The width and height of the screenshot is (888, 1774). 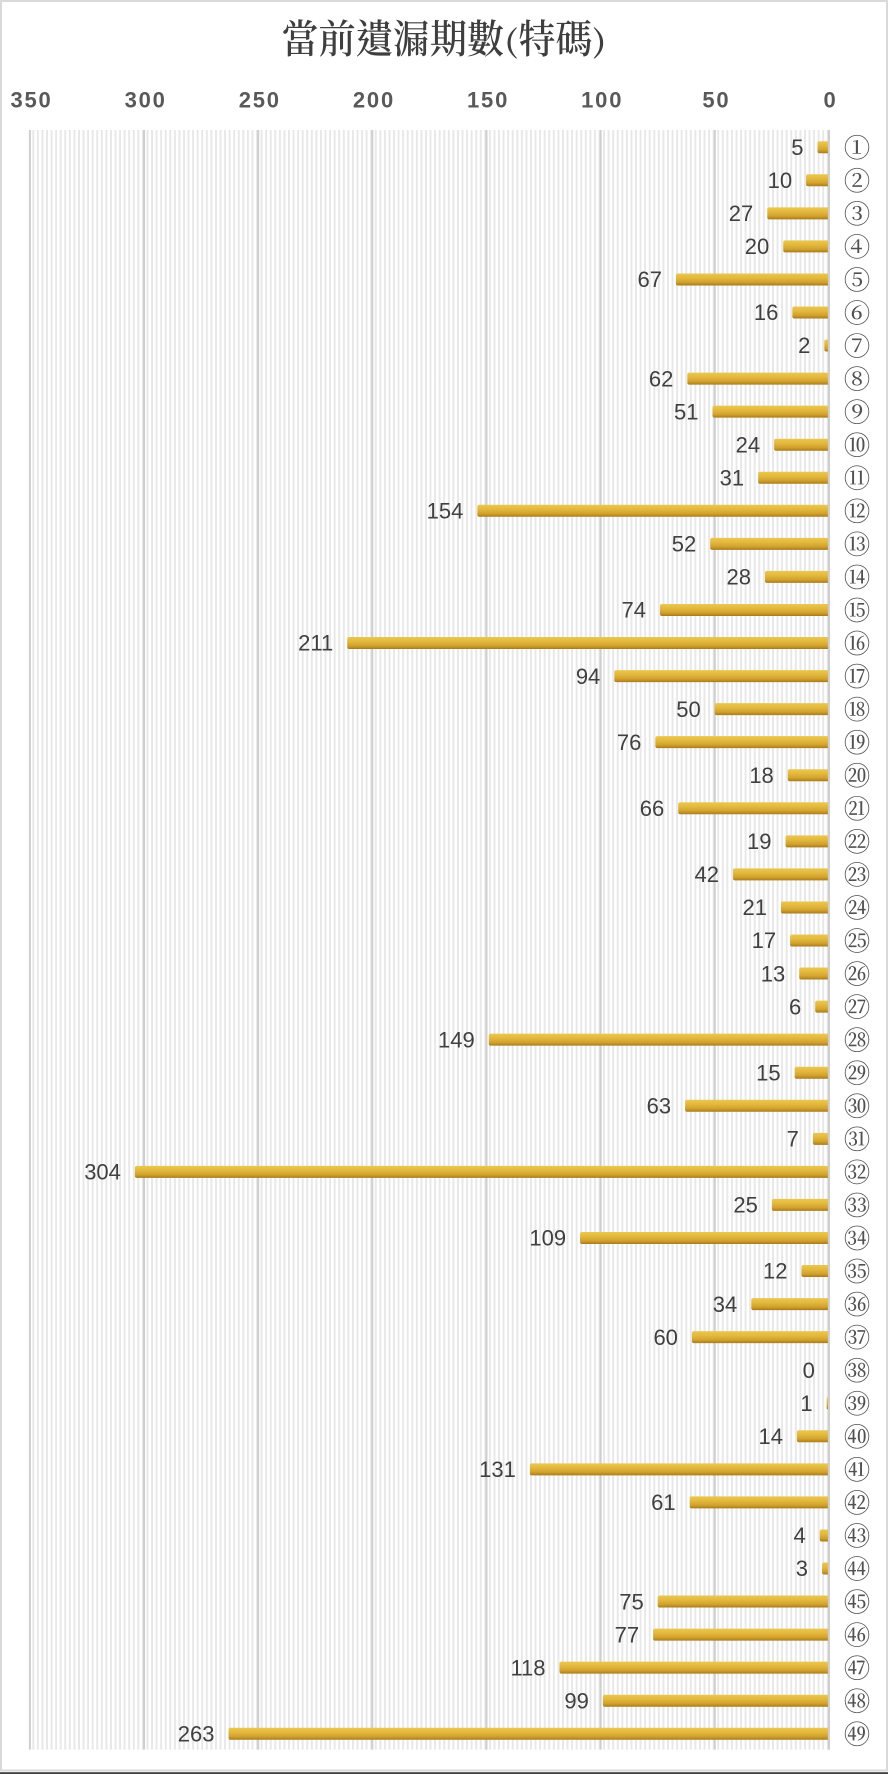 What do you see at coordinates (800, 1535) in the screenshot?
I see `svg-text: 4` at bounding box center [800, 1535].